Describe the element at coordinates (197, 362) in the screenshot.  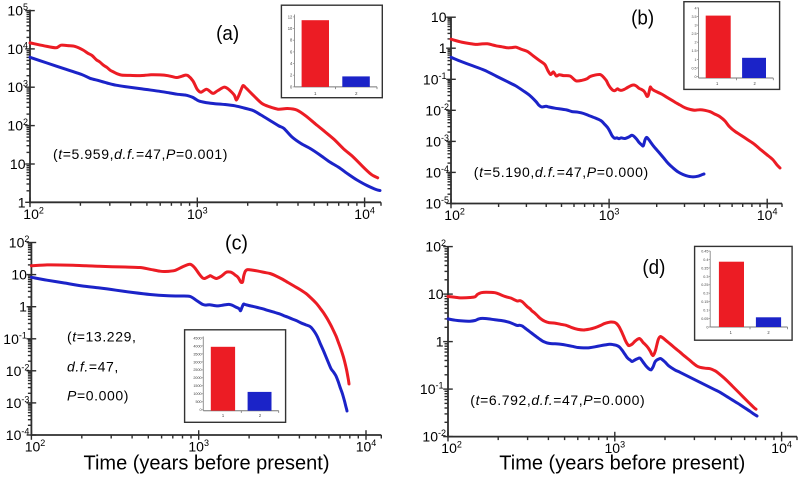
I see `svg-text: 3000` at that location.